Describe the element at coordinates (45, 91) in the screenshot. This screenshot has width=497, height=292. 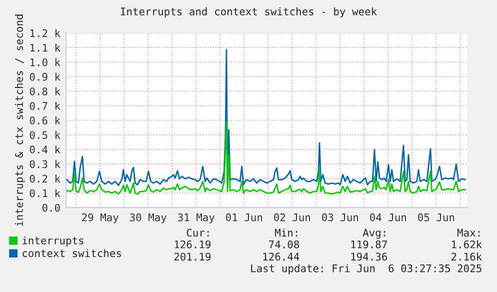
I see `y-tick-label: 0.8 k` at that location.